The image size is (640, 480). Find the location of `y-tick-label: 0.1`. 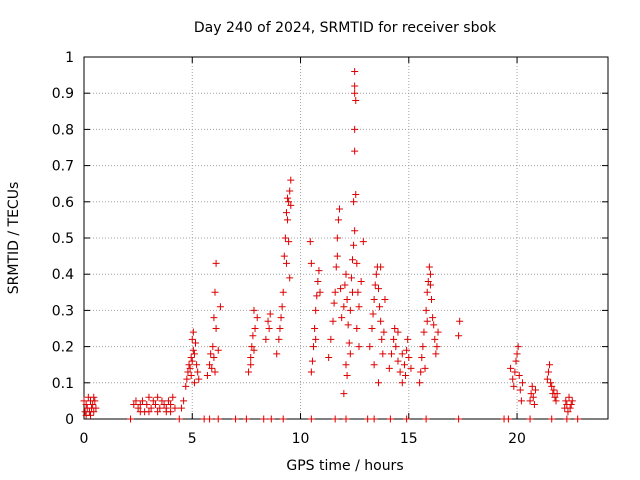

y-tick-label: 0.1 is located at coordinates (63, 384).